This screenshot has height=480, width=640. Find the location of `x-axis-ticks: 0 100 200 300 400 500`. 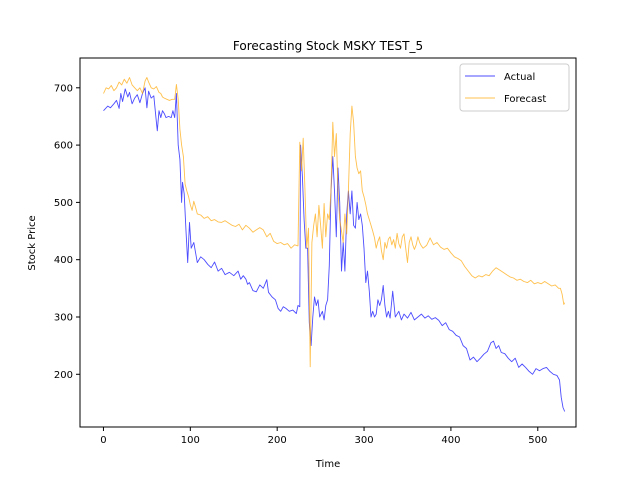

x-axis-ticks: 0 100 200 300 400 500 is located at coordinates (323, 436).